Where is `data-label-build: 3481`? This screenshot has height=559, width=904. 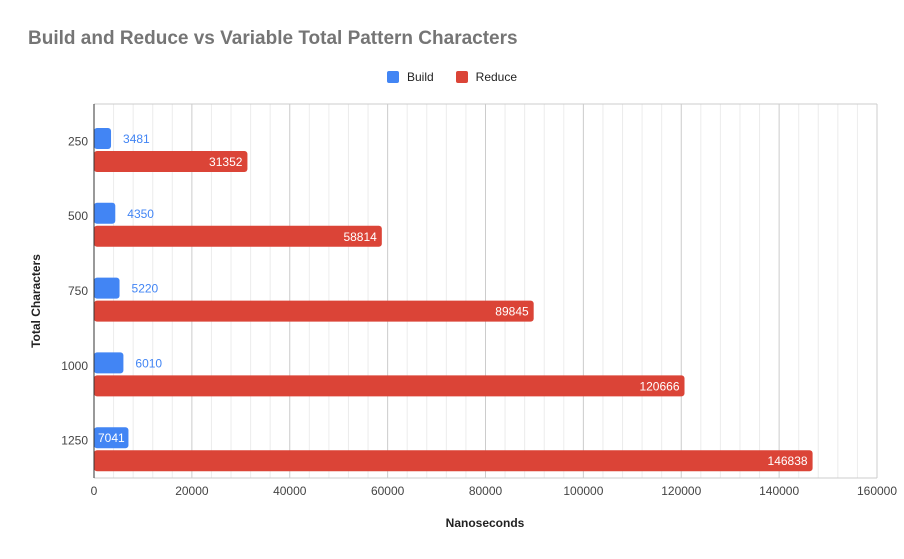 data-label-build: 3481 is located at coordinates (136, 139).